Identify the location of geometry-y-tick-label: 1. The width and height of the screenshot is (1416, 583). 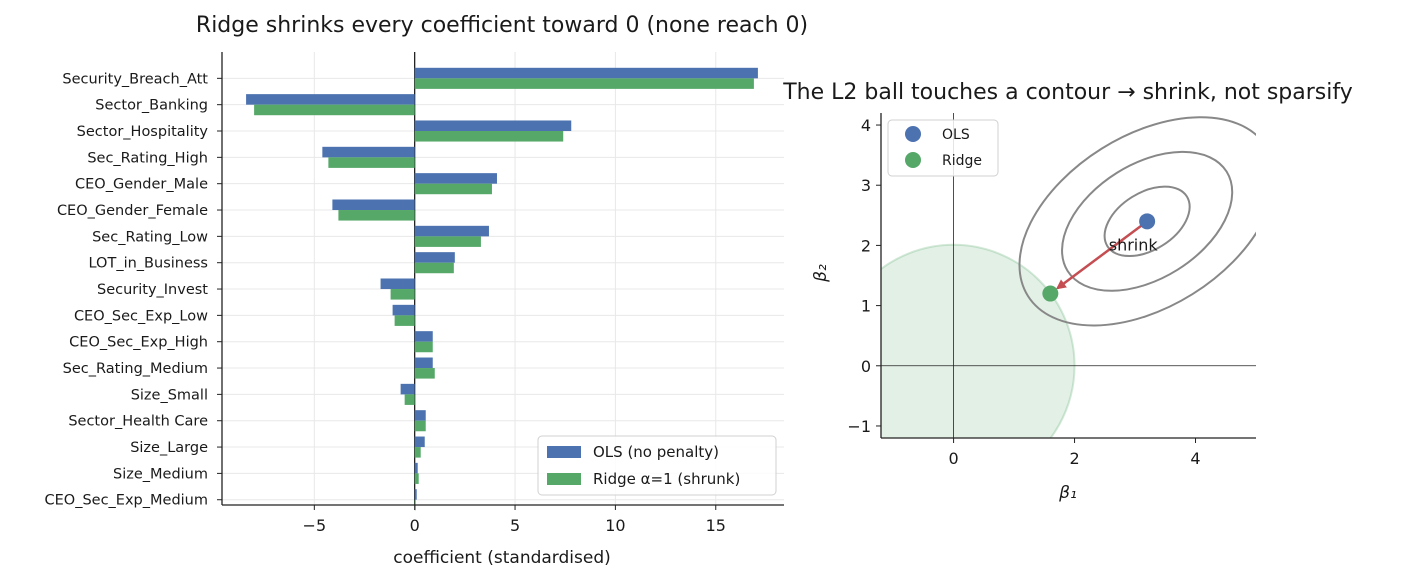
(866, 306).